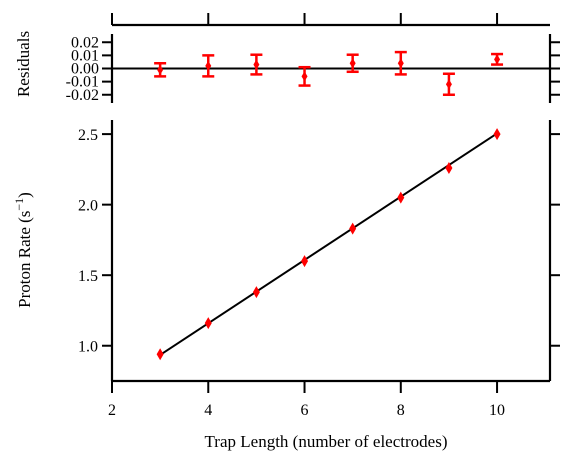 Image resolution: width=577 pixels, height=460 pixels. I want to click on main-ylabel: Proton Rate (s−1), so click(23, 250).